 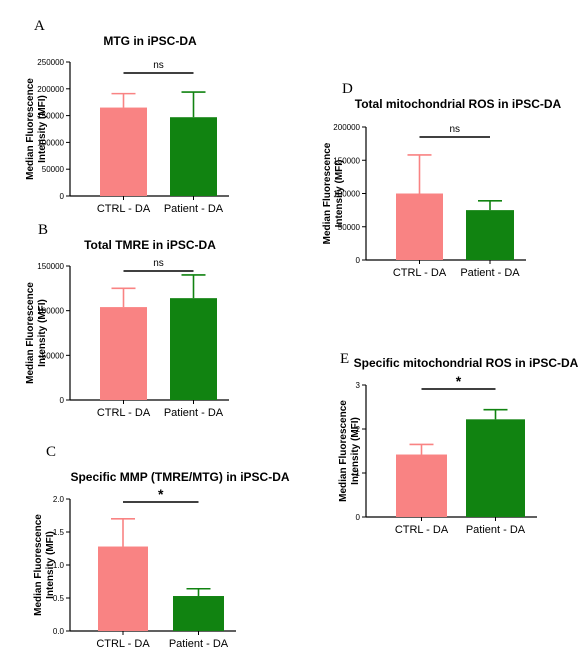 I want to click on y-tick-label: 1.5, so click(x=59, y=532).